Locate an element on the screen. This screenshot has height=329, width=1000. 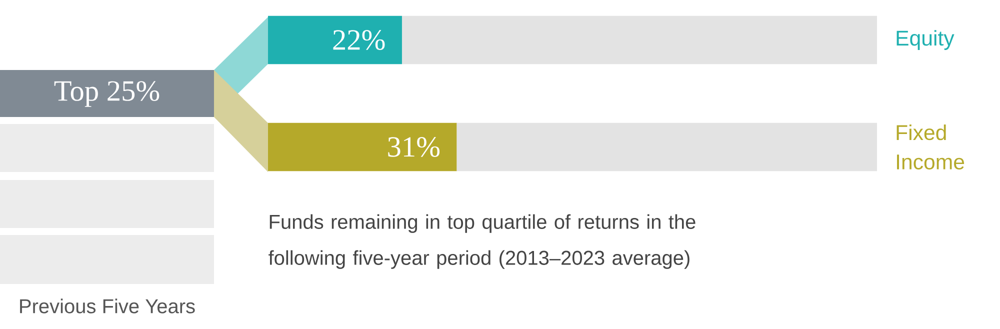
text: Previous Five Years is located at coordinates (107, 306).